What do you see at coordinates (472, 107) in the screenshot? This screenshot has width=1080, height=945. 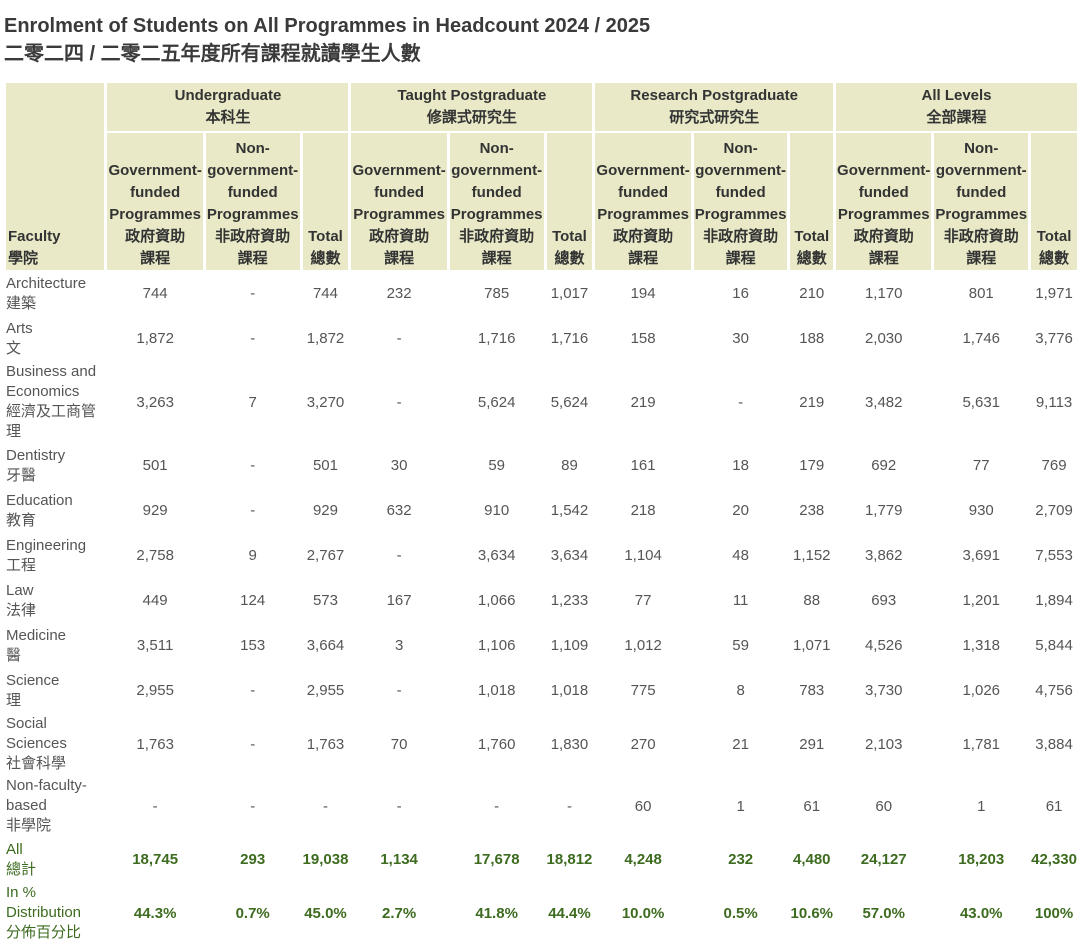 I see `taught-postgraduate-header: Taught Postgraduate 修課式研究生` at bounding box center [472, 107].